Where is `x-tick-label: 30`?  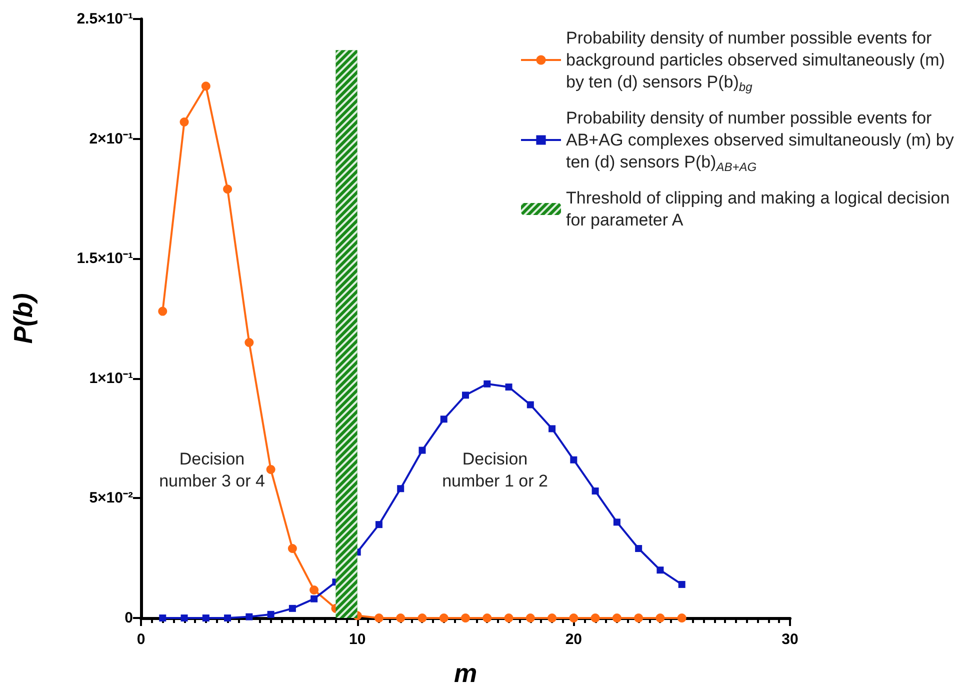
x-tick-label: 30 is located at coordinates (790, 639).